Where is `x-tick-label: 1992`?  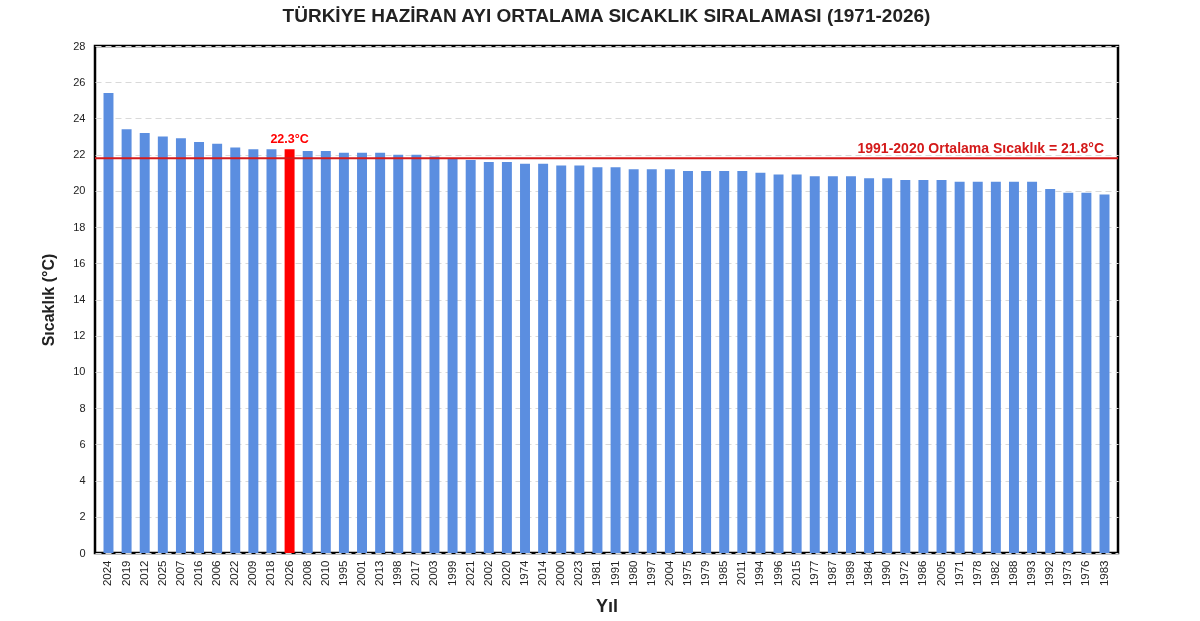
x-tick-label: 1992 is located at coordinates (1049, 573).